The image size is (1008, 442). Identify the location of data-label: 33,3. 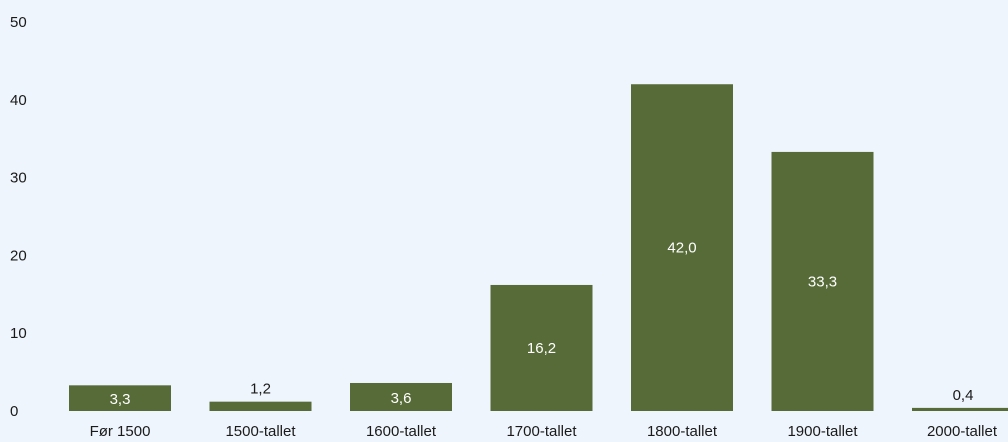
(822, 281).